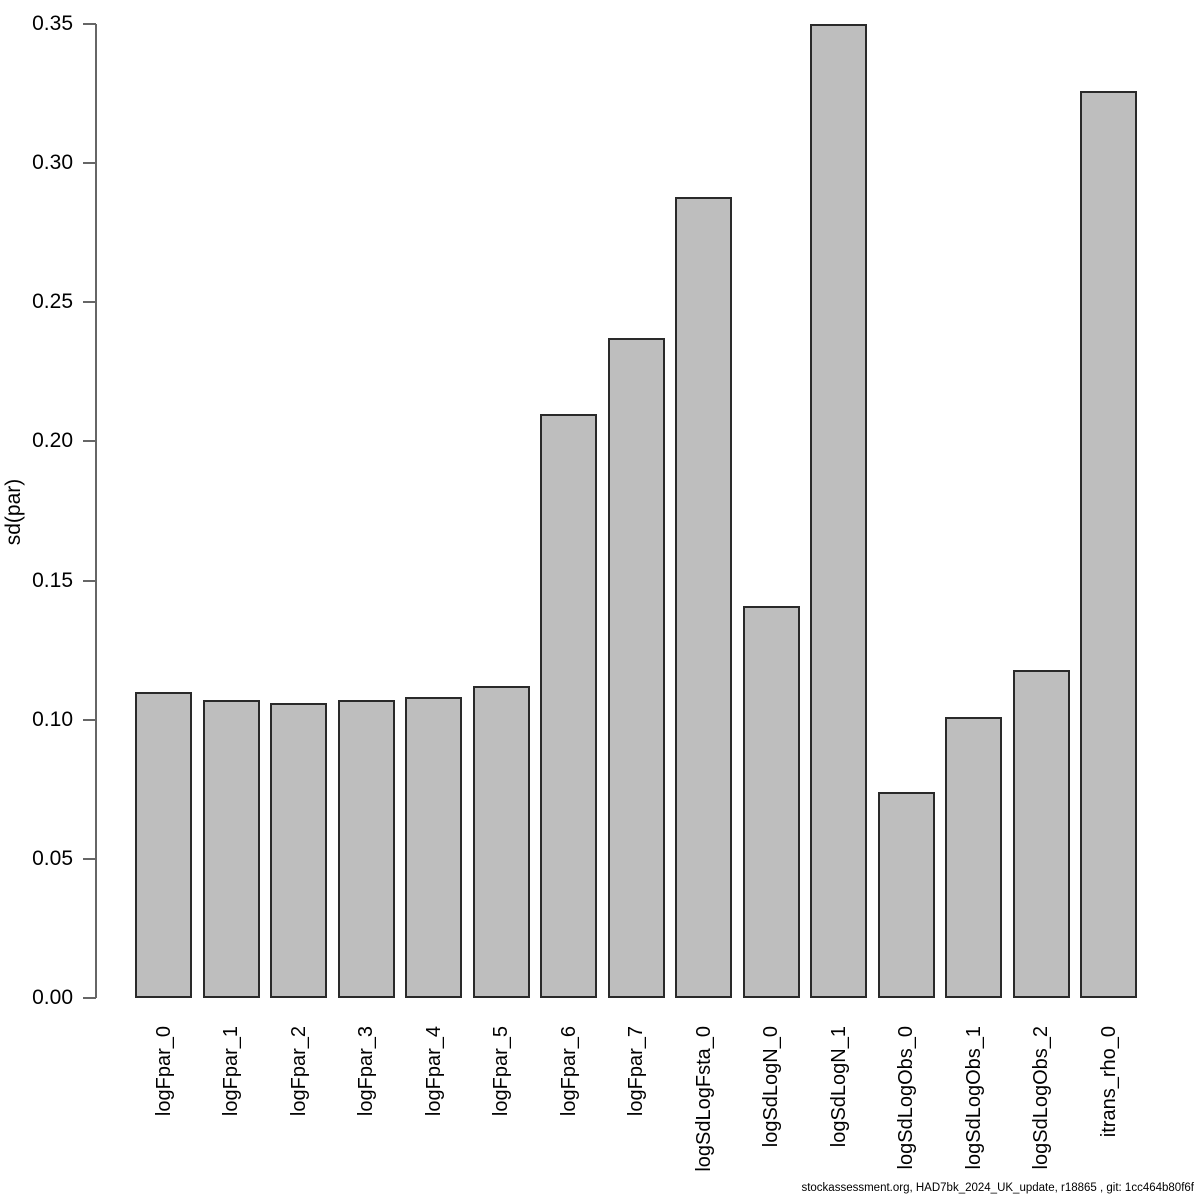  What do you see at coordinates (973, 1098) in the screenshot?
I see `x-tick-label-logSdLogObs_1: logSdLogObs_1` at bounding box center [973, 1098].